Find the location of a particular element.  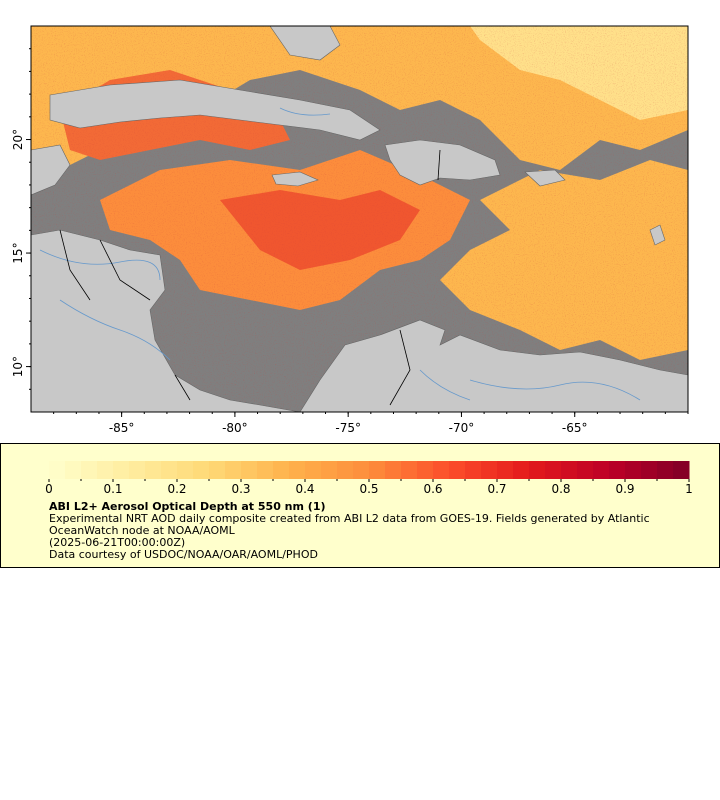

land-yucatan is located at coordinates (51, 170).